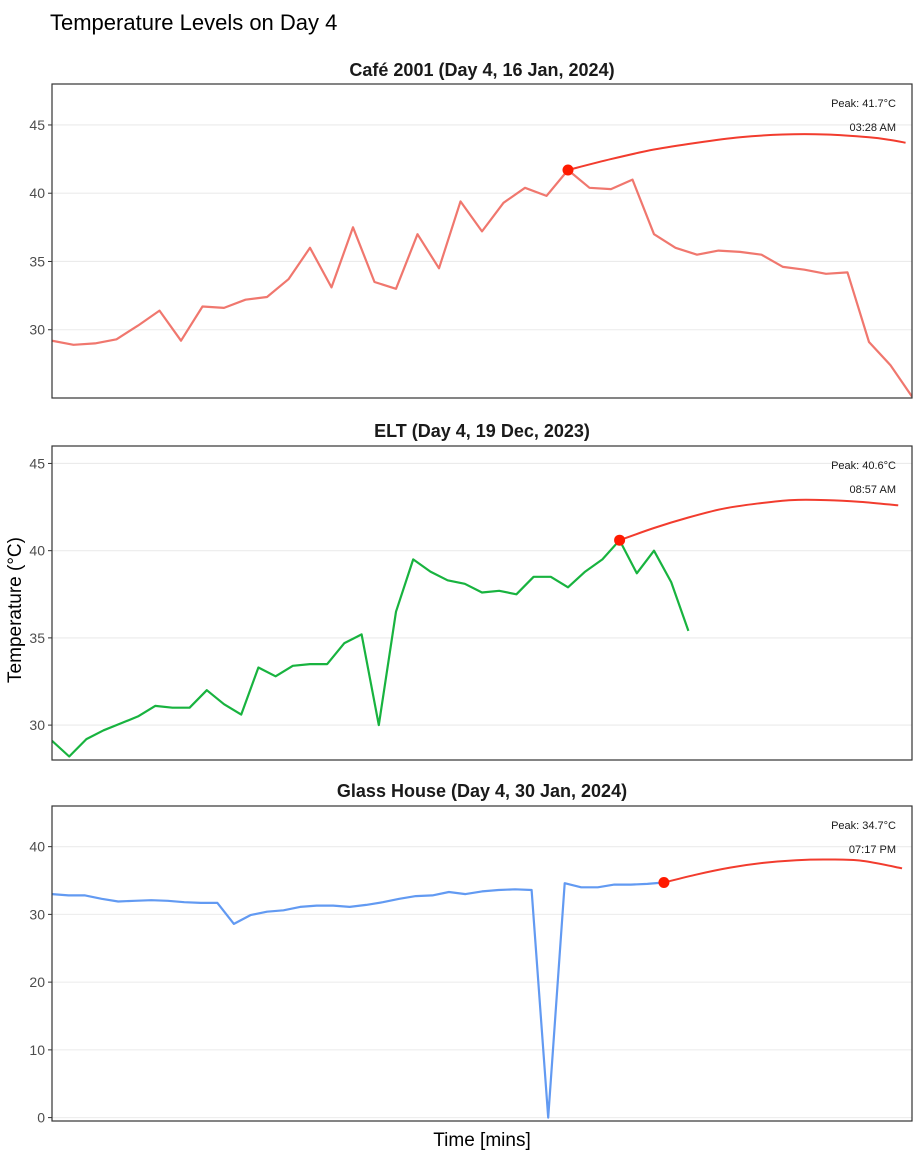  What do you see at coordinates (873, 128) in the screenshot?
I see `peak-time: 03:28 AM` at bounding box center [873, 128].